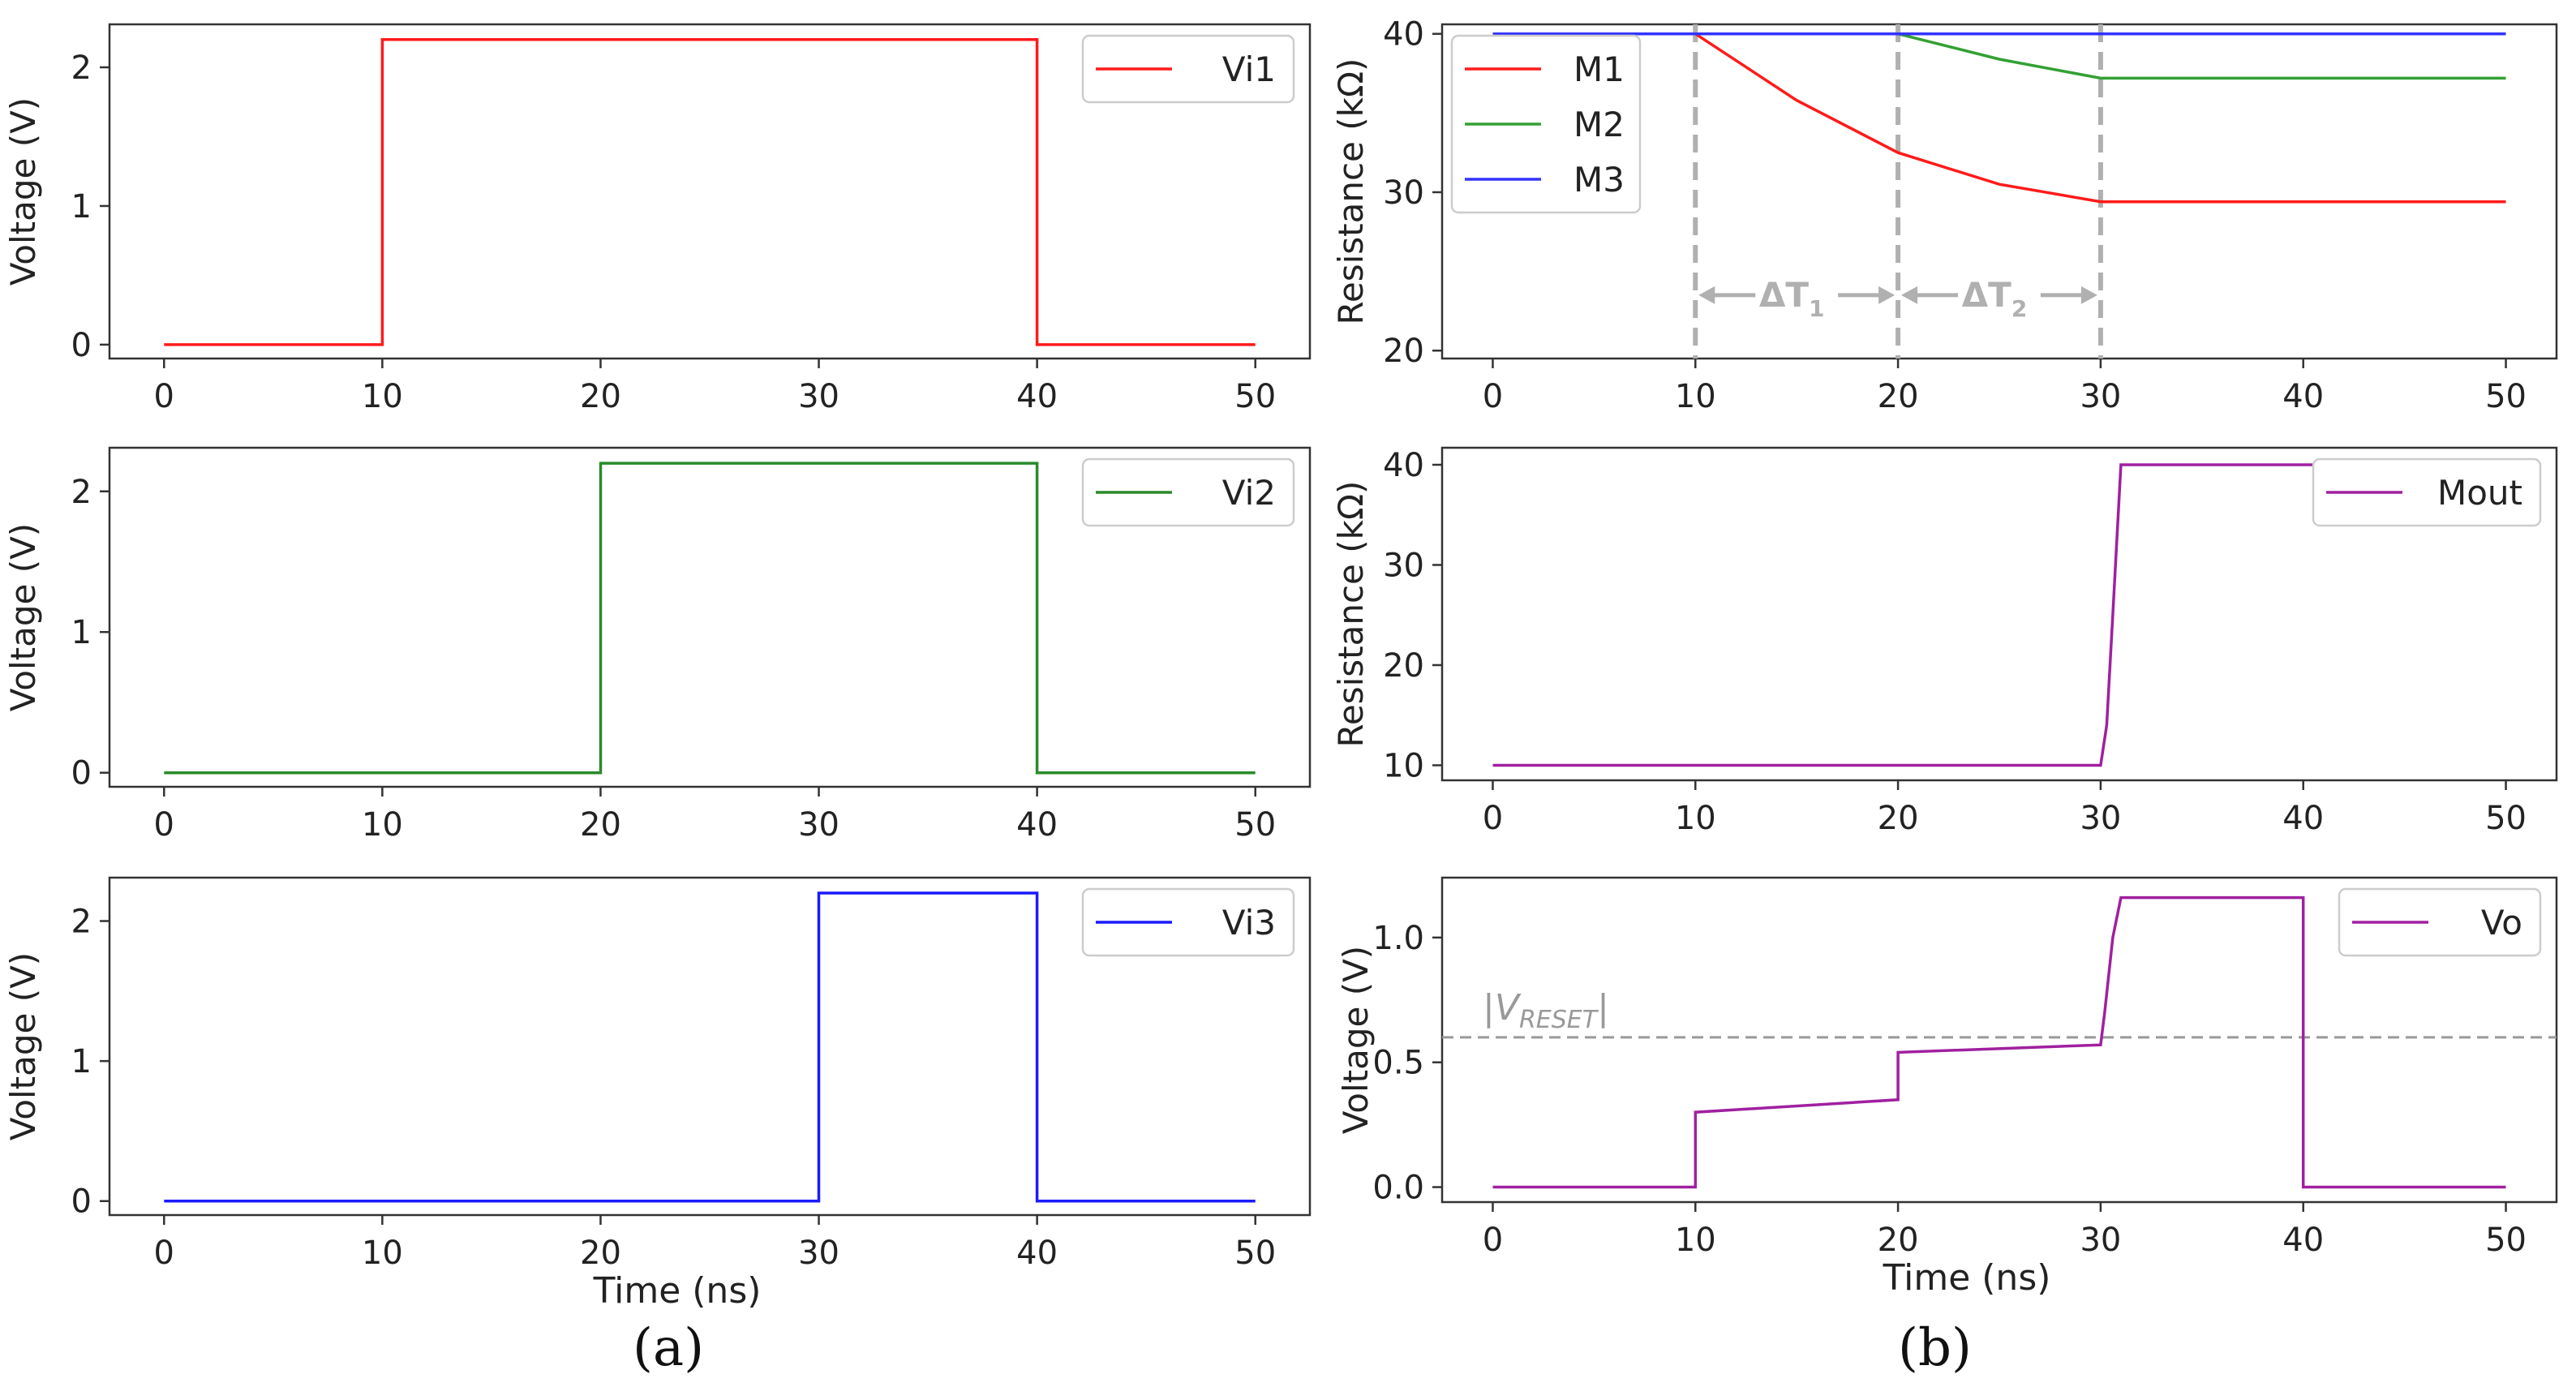  Describe the element at coordinates (1995, 298) in the screenshot. I see `interval-label: ΔT2` at that location.